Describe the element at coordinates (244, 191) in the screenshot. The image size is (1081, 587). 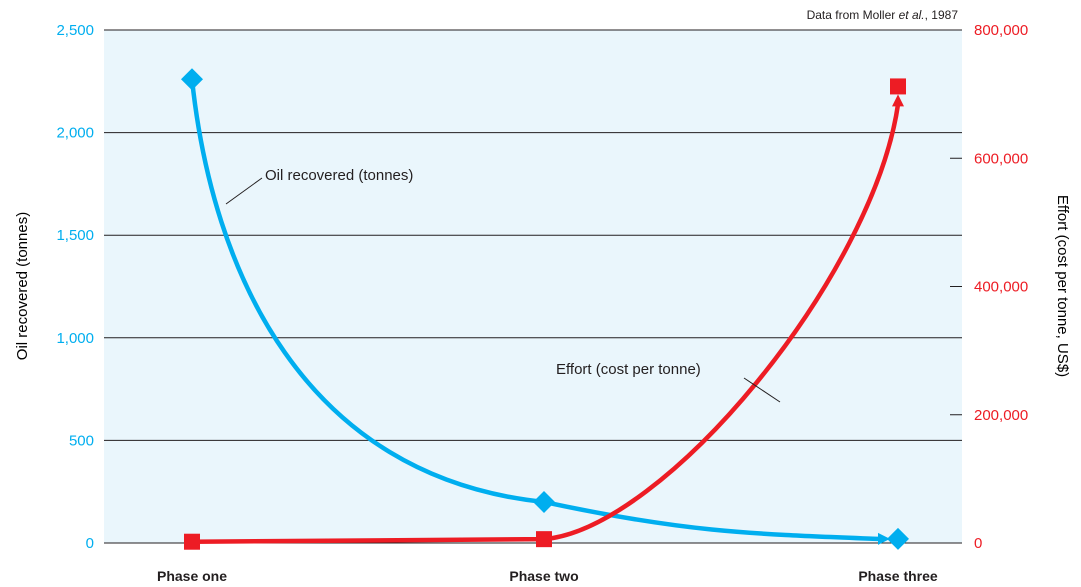
I see `oil-annotation-leader` at that location.